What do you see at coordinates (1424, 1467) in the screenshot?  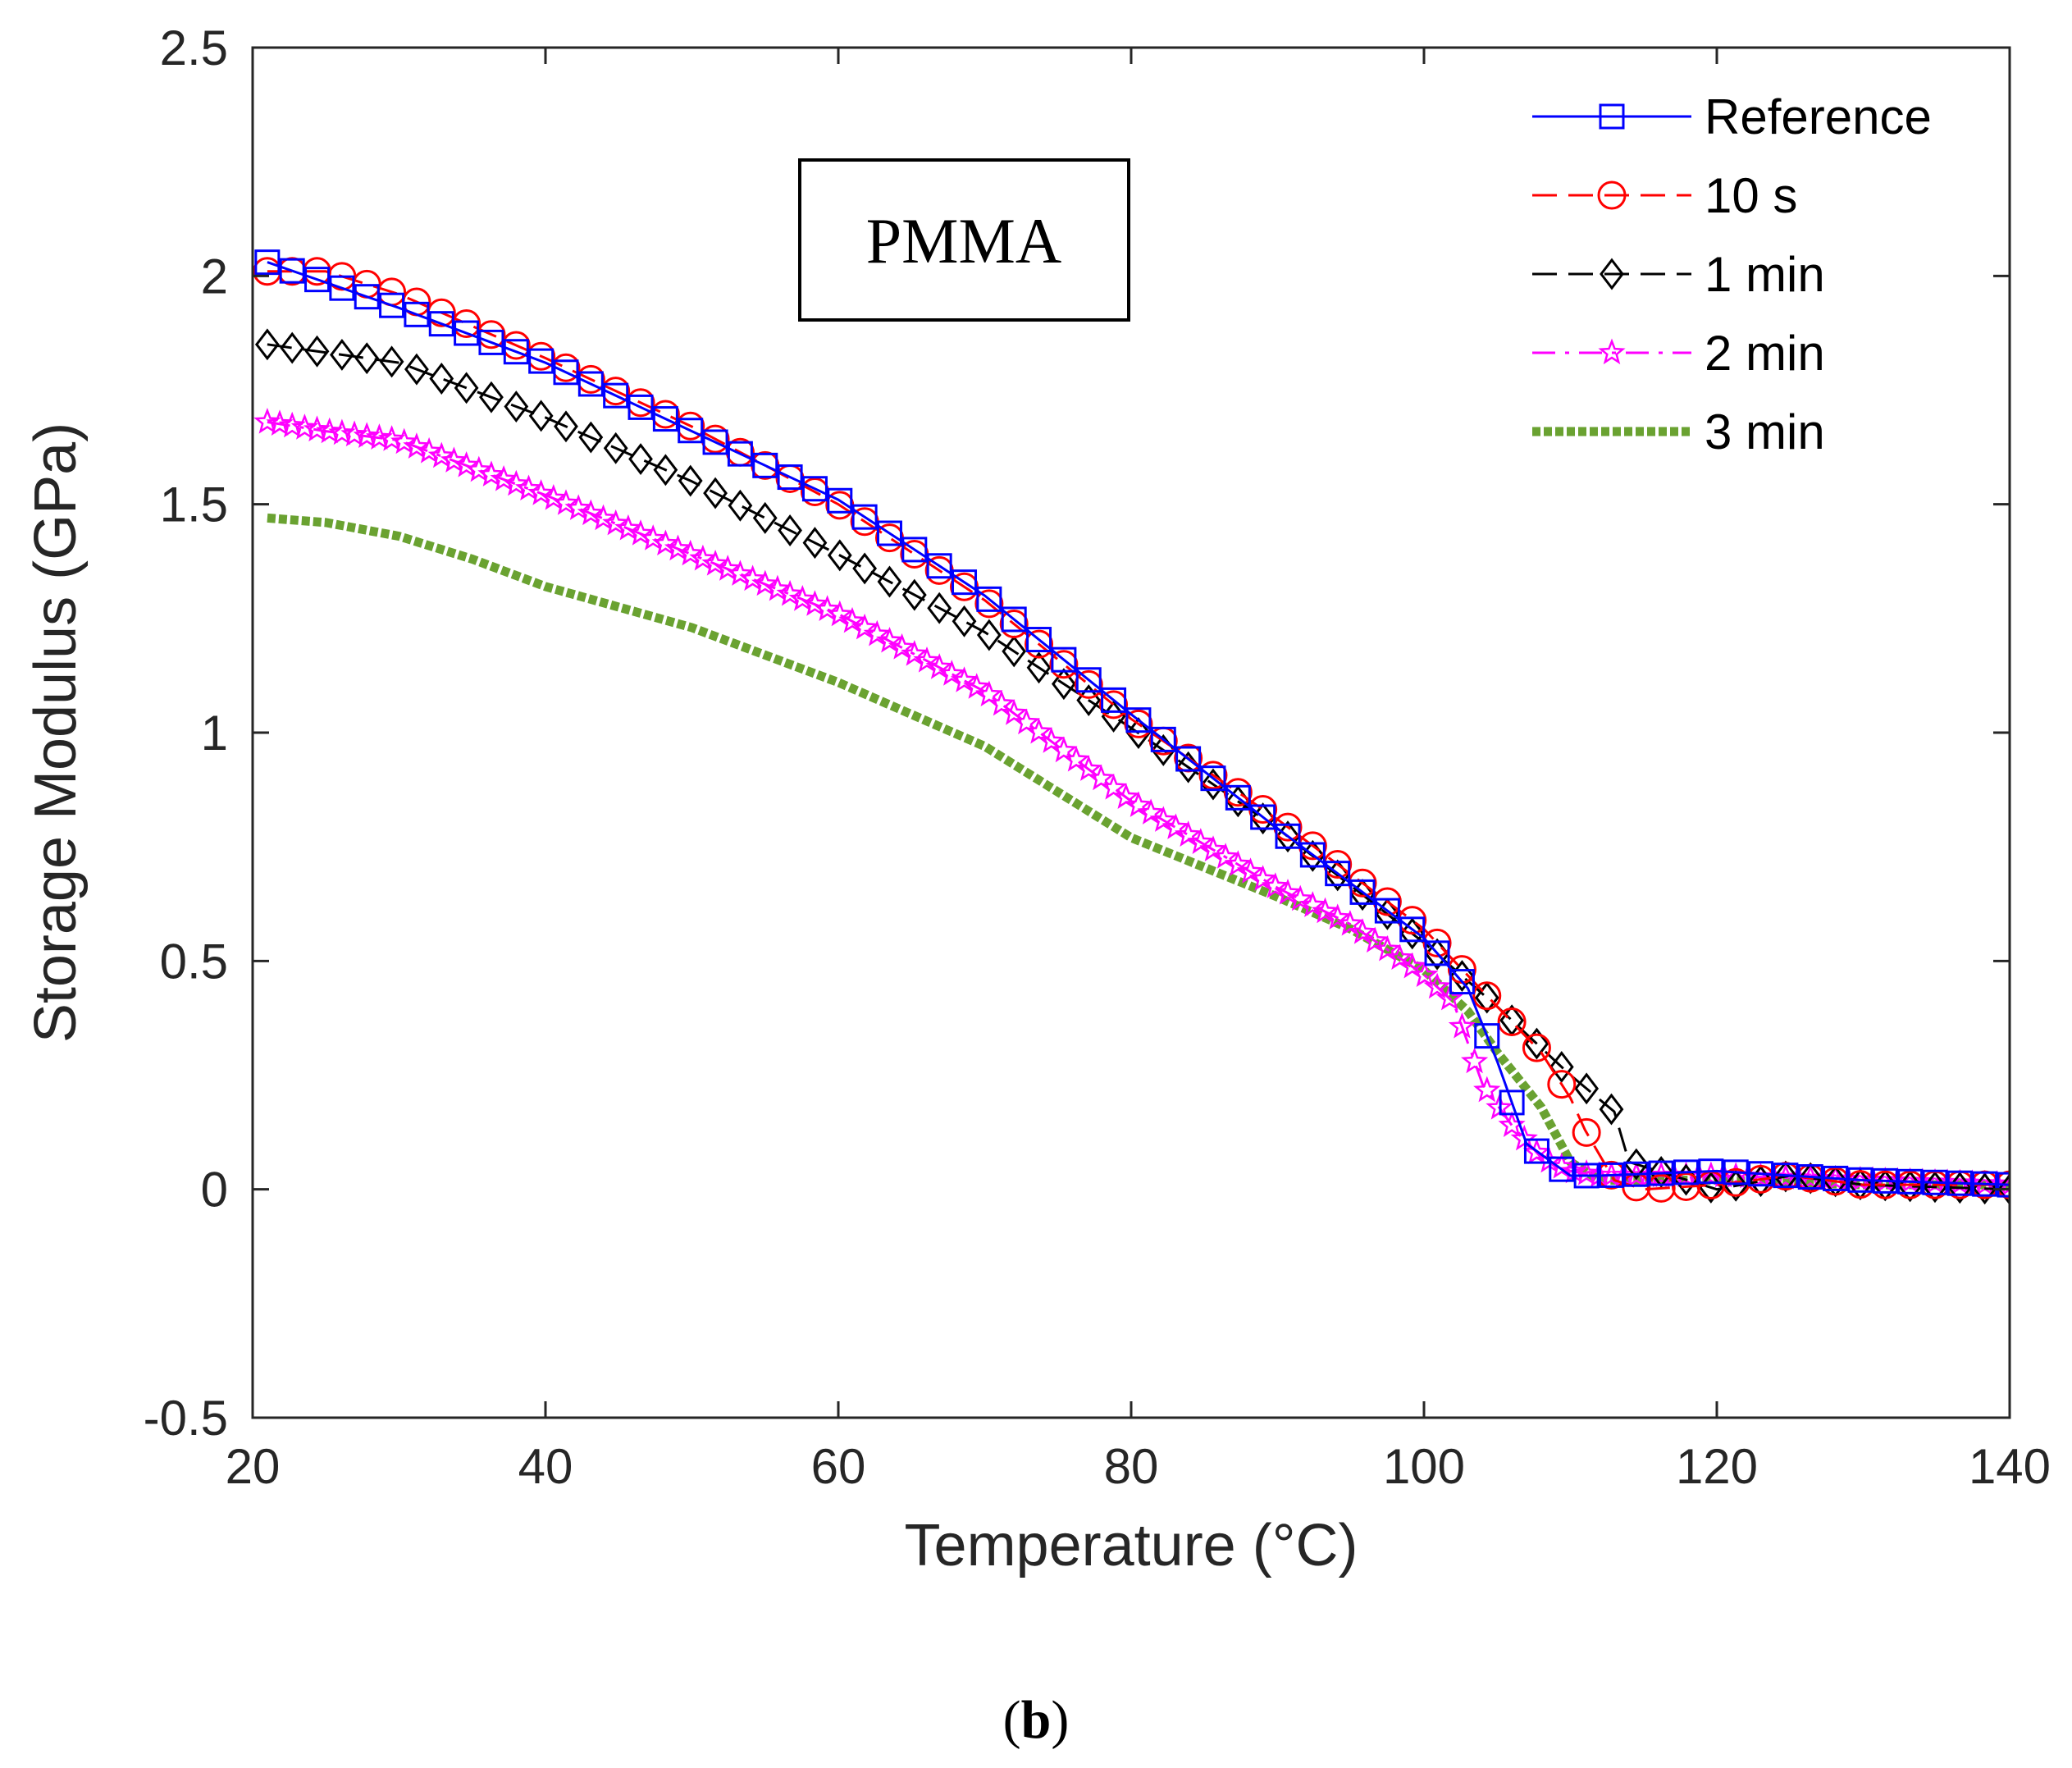 I see `x-tick-label: 100` at bounding box center [1424, 1467].